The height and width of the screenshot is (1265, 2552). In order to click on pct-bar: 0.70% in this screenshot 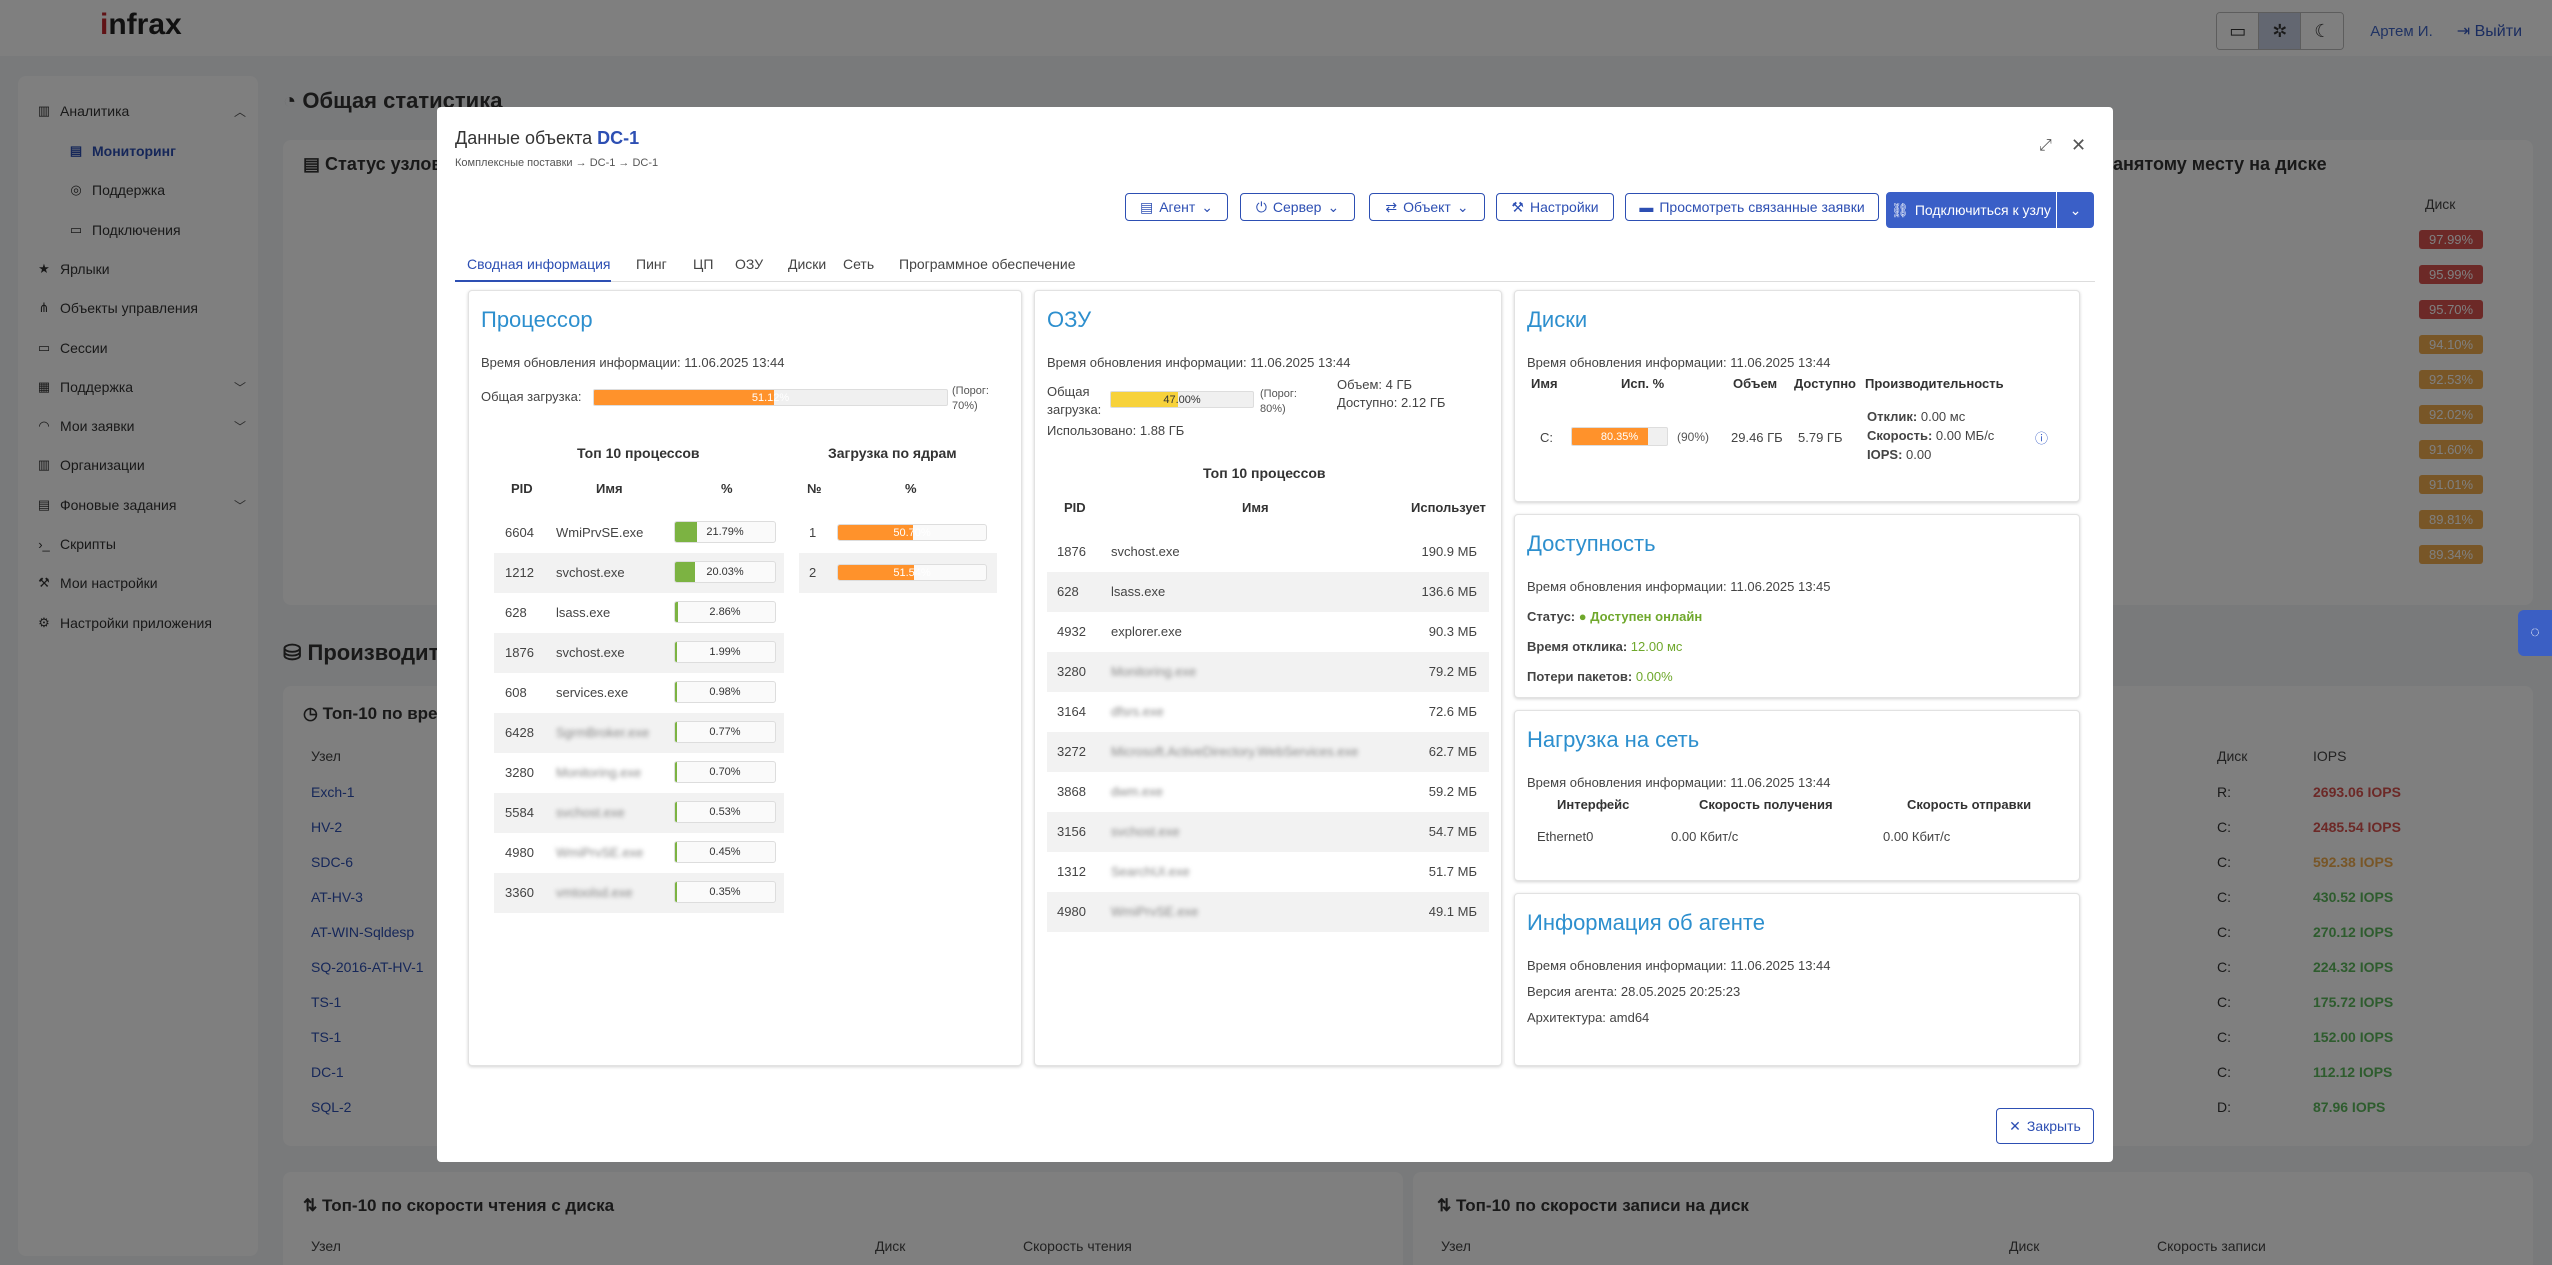, I will do `click(725, 772)`.